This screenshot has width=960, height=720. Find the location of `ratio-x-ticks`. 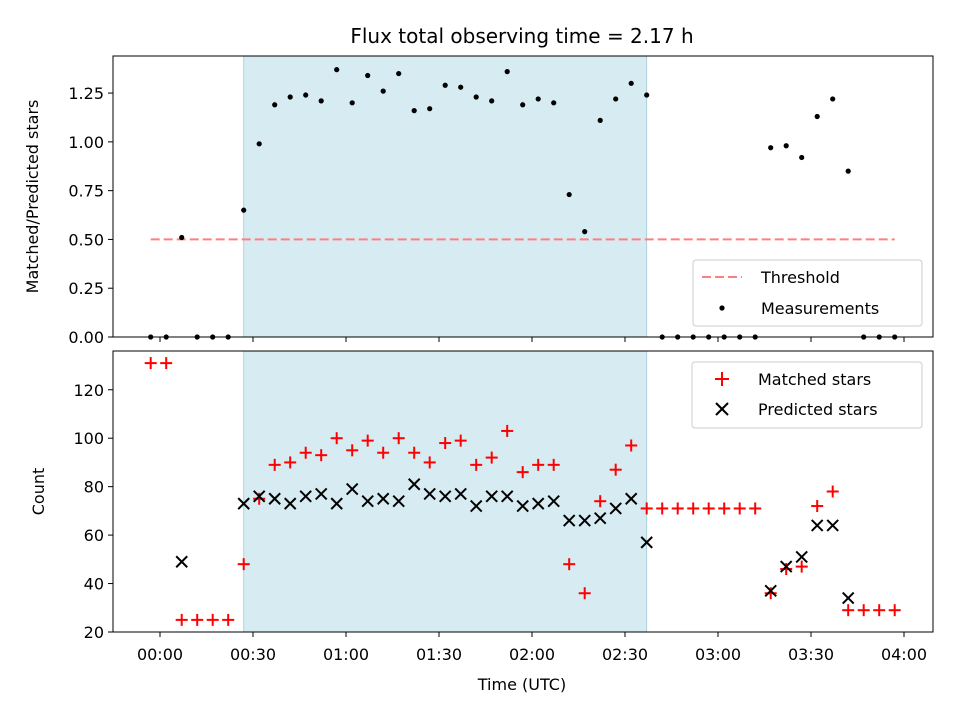

ratio-x-ticks is located at coordinates (532, 339).